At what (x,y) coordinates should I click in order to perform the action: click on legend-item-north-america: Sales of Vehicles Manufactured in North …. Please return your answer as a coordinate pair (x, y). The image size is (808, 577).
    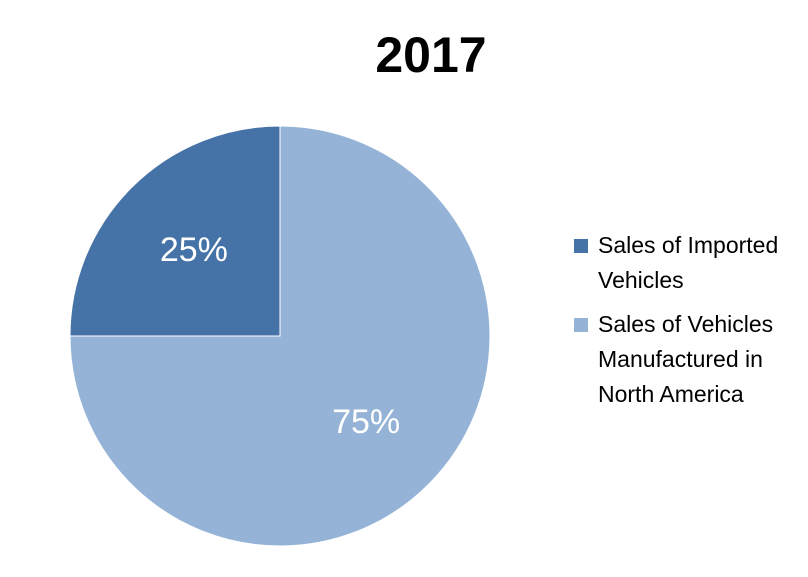
    Looking at the image, I should click on (691, 359).